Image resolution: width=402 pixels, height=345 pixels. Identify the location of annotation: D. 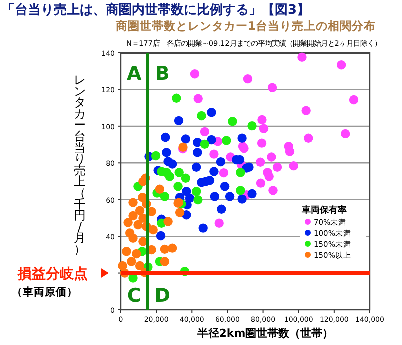
(162, 296).